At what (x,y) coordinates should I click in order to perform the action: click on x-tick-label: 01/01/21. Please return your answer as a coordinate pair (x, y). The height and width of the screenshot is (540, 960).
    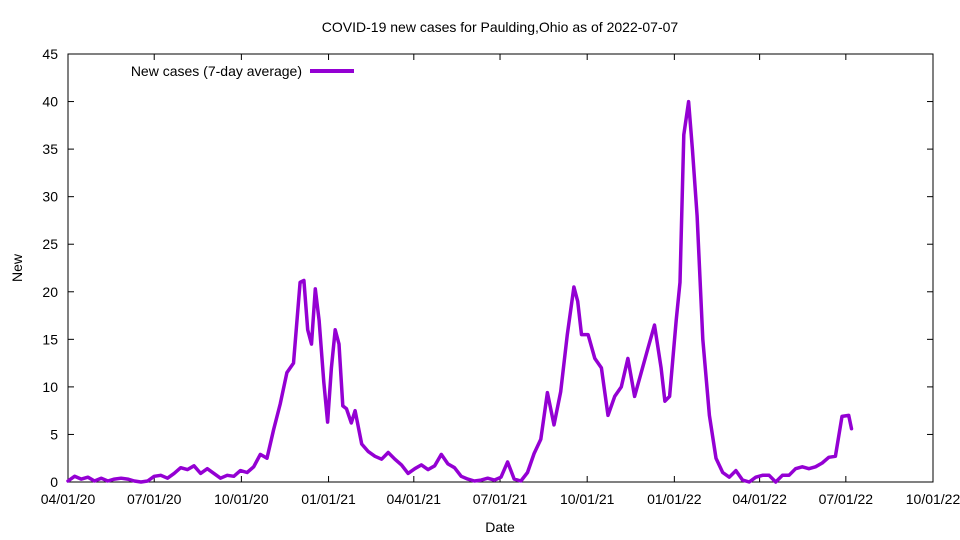
    Looking at the image, I should click on (328, 499).